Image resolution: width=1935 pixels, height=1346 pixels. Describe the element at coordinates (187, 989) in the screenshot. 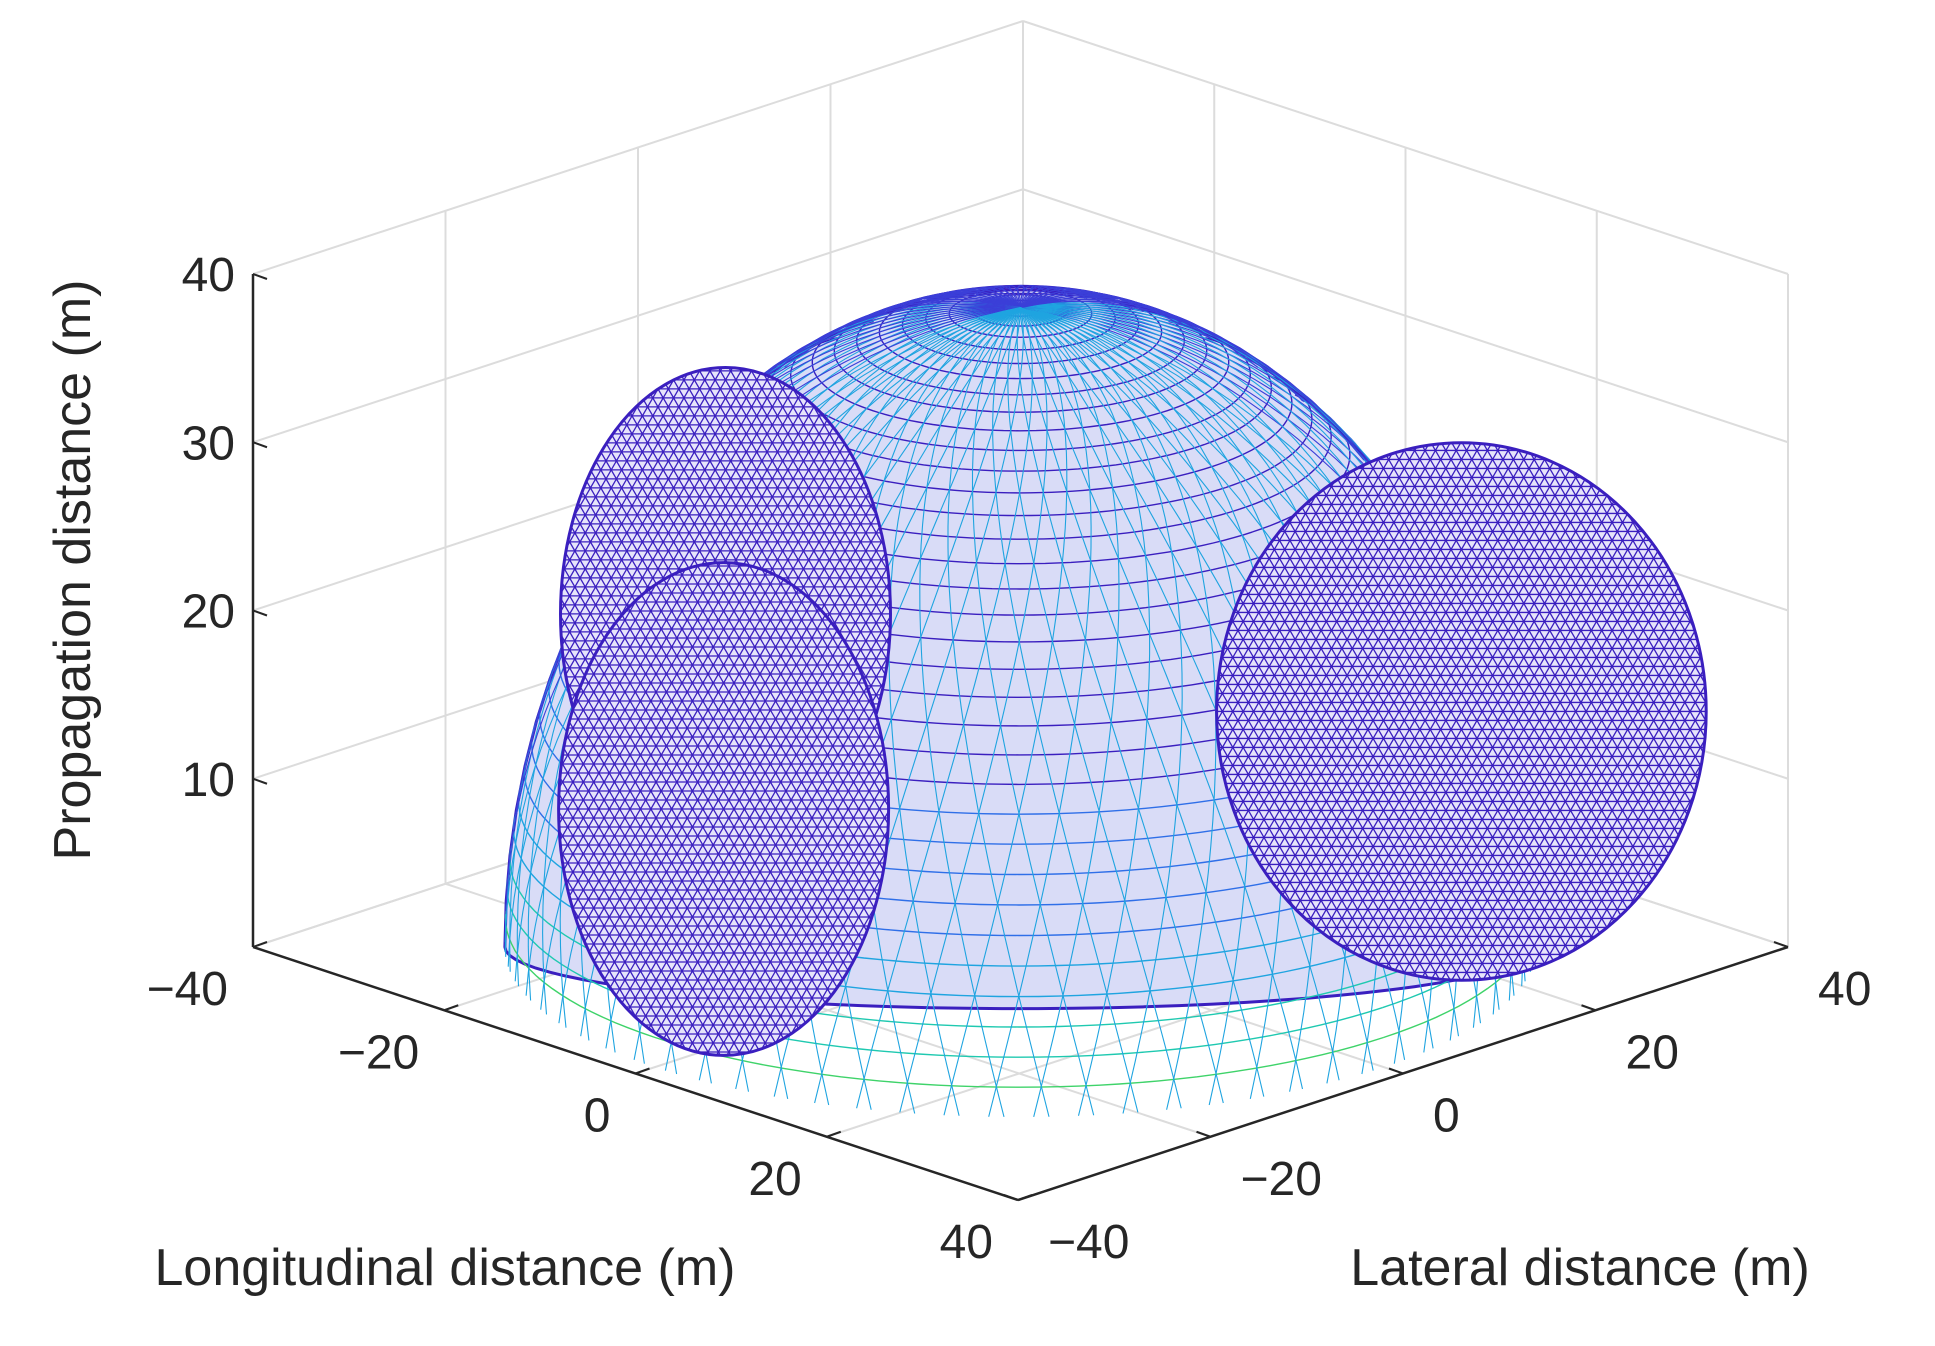

I see `x-tick-label: −40` at that location.